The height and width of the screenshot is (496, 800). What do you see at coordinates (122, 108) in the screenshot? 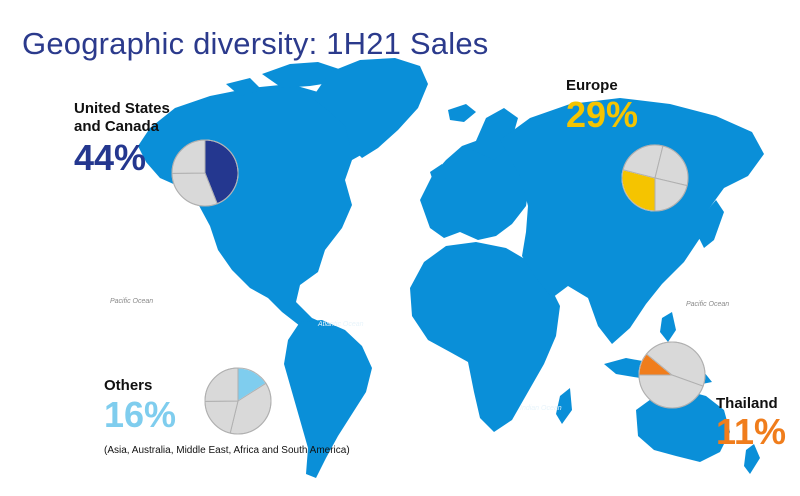
I see `label-us-canada-line1: United States` at bounding box center [122, 108].